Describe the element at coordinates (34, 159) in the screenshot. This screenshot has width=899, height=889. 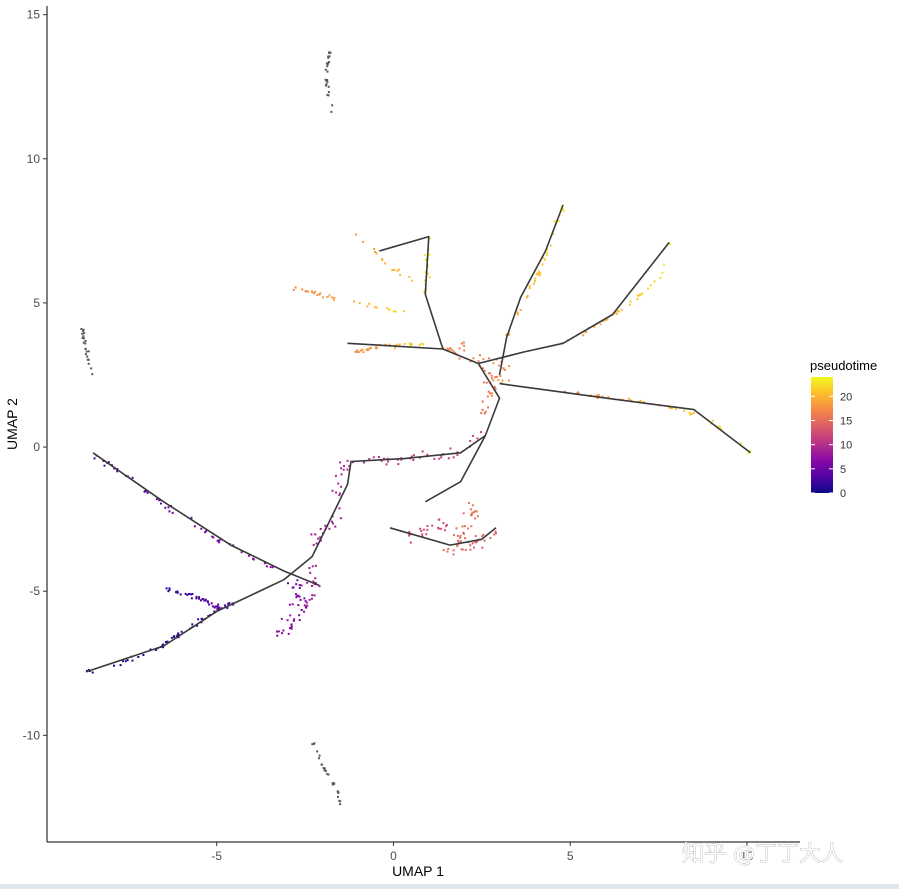
I see `y-tick-label: 10` at that location.